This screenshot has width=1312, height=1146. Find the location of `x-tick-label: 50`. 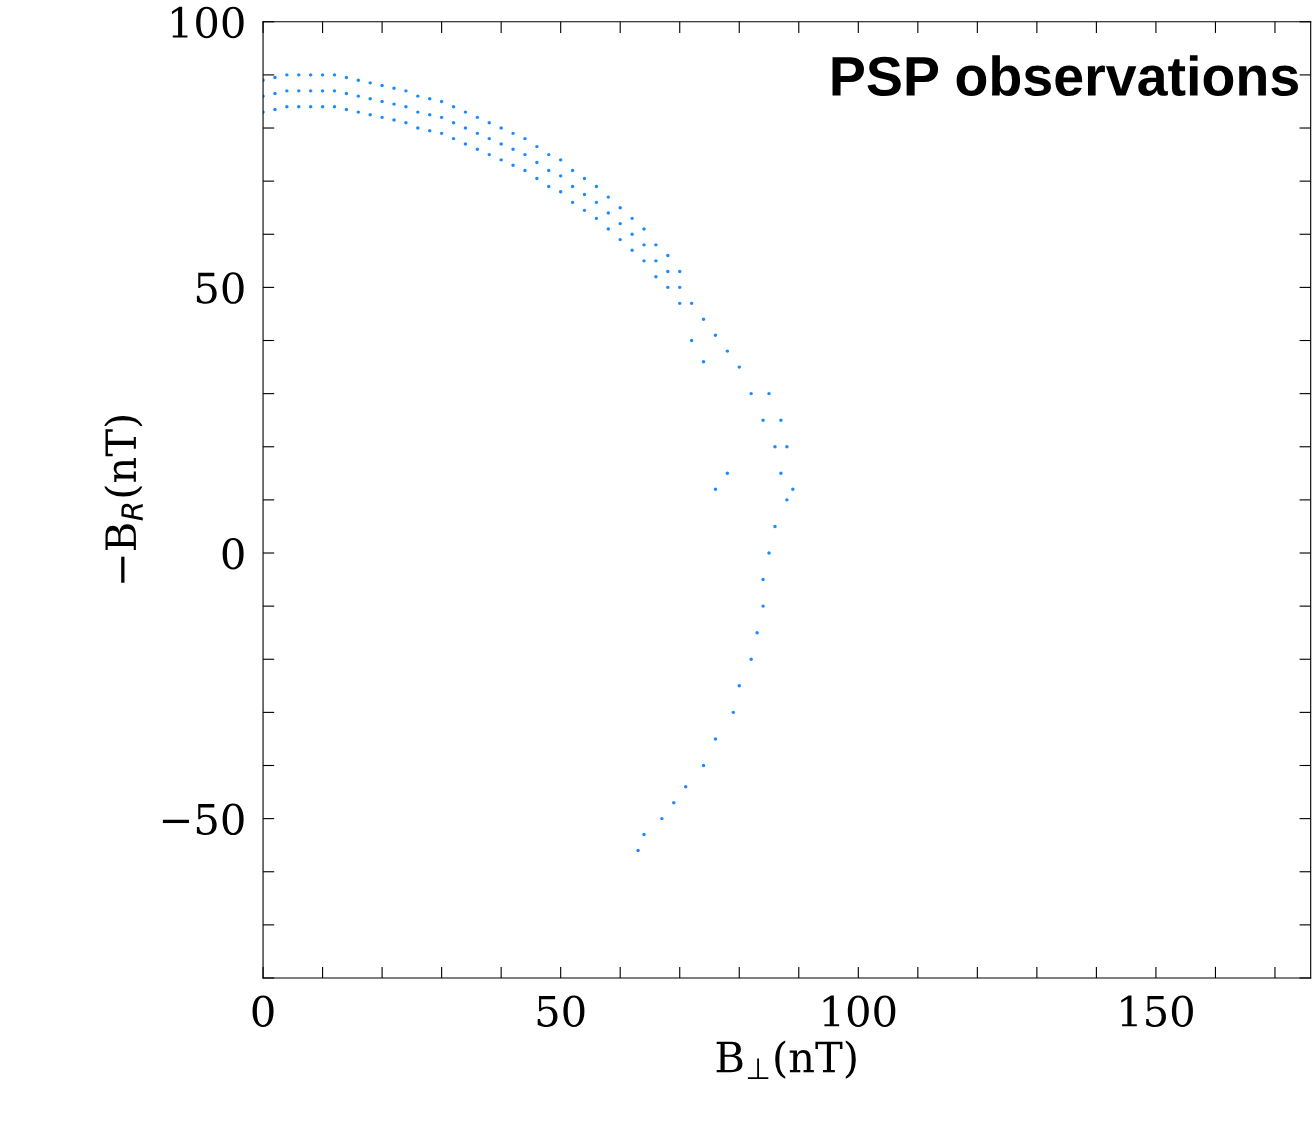

x-tick-label: 50 is located at coordinates (561, 1011).